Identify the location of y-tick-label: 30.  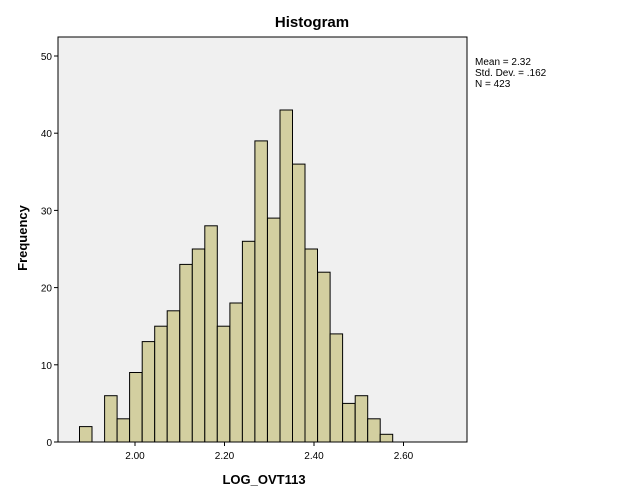
(47, 211).